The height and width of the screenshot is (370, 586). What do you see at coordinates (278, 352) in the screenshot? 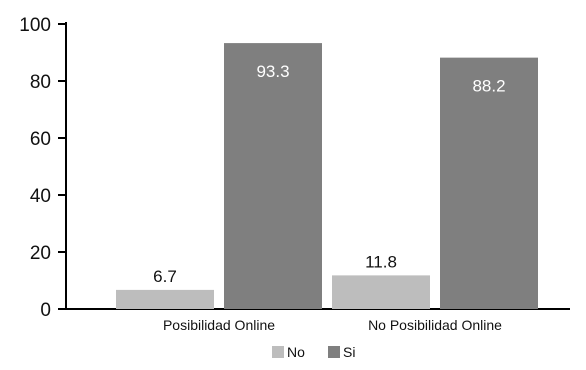
I see `legend-swatch-no` at bounding box center [278, 352].